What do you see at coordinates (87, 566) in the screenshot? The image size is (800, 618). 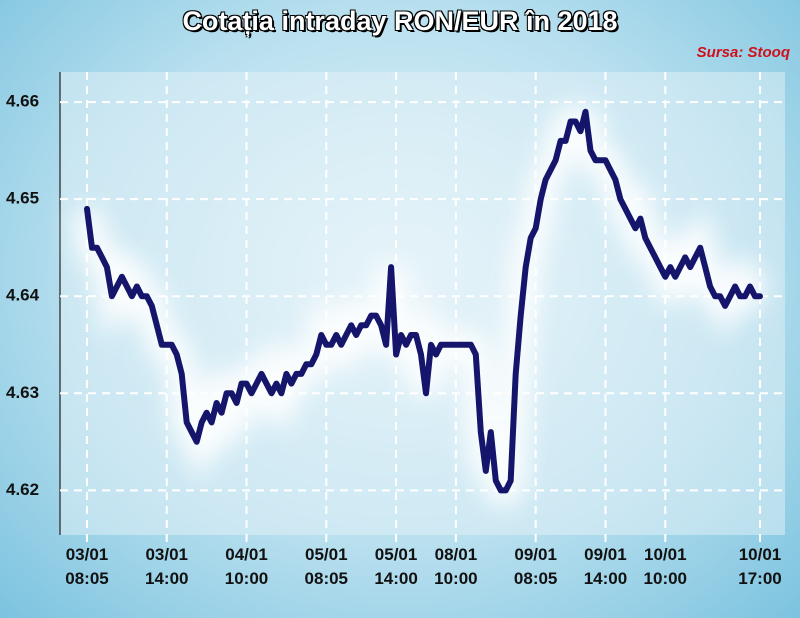 I see `x-tick-label: 03/01 08:05` at bounding box center [87, 566].